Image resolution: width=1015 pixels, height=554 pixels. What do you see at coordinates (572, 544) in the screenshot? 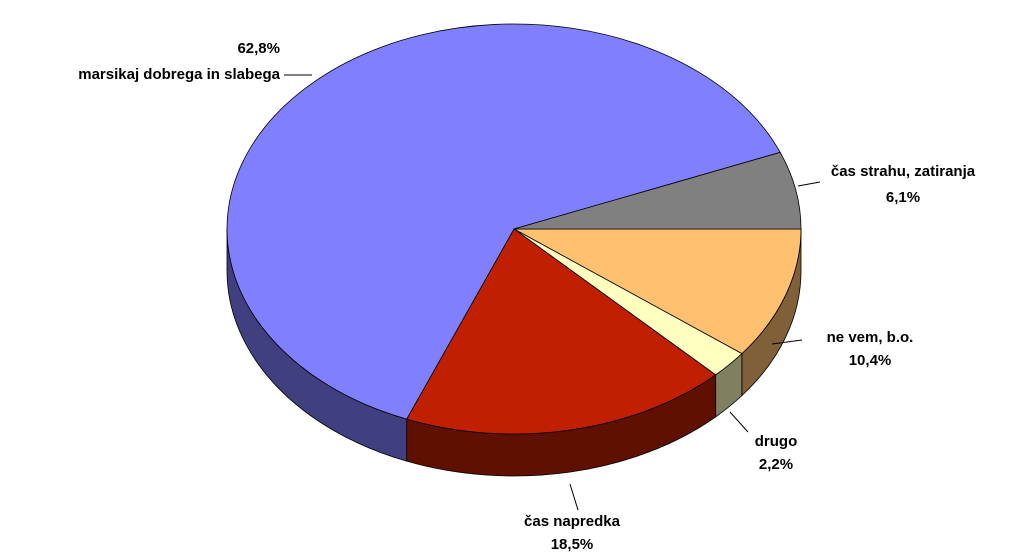
I see `value-label: 18,5%` at bounding box center [572, 544].